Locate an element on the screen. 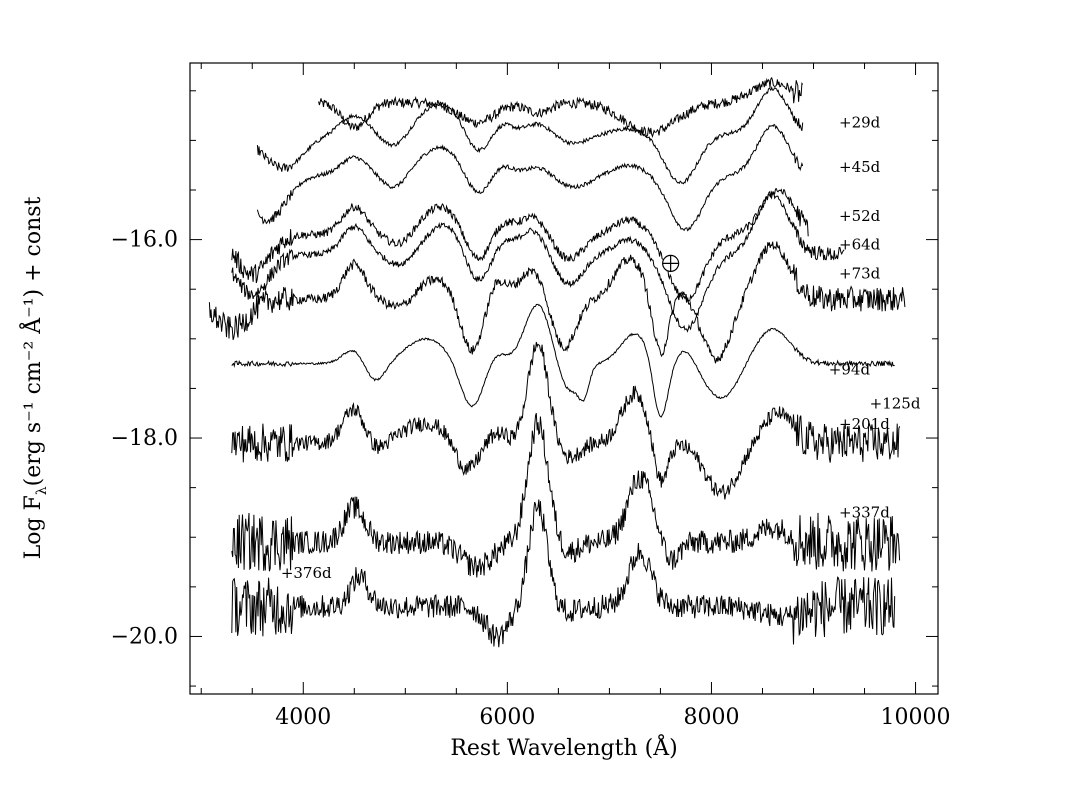  y-tick-label: −16.0 is located at coordinates (144, 240).